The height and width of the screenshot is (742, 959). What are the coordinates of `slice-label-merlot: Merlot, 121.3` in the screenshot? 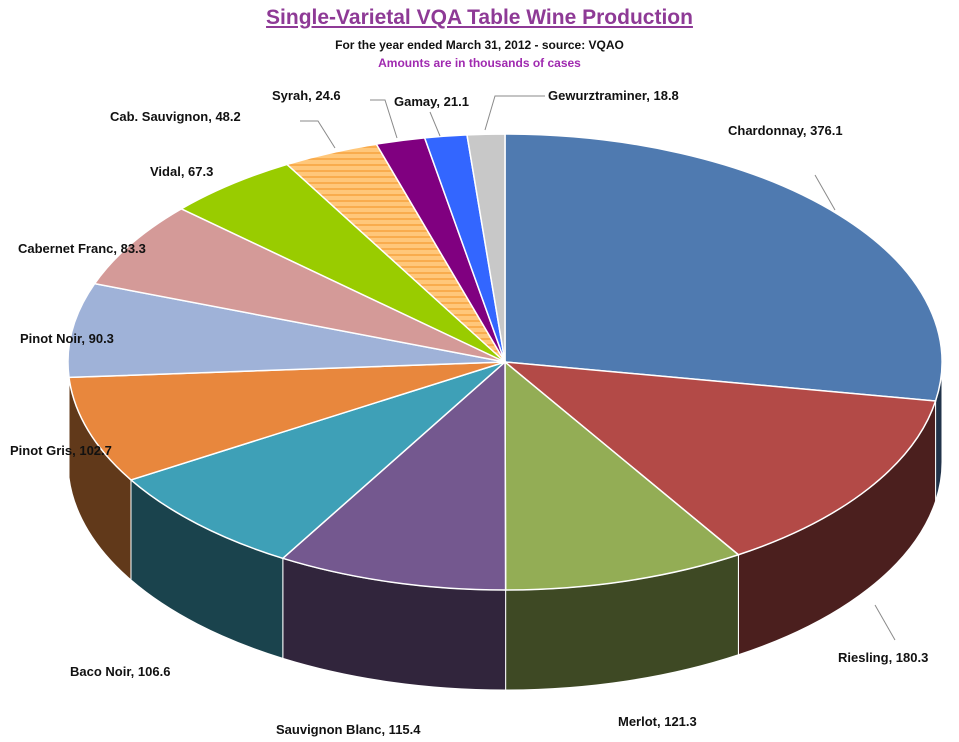 It's located at (657, 721).